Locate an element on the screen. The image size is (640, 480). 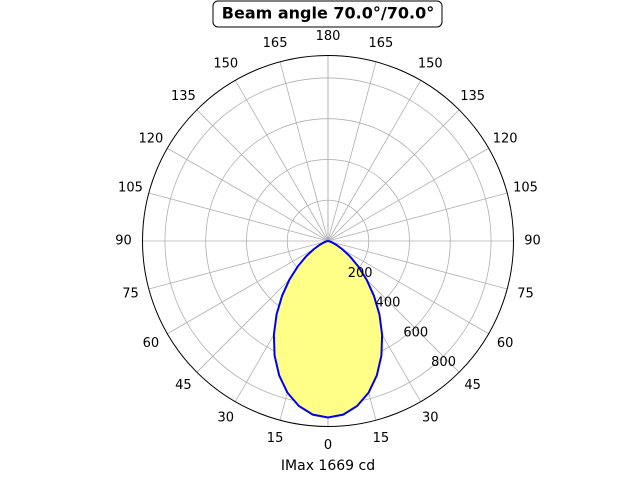
r-tick-label: 600 is located at coordinates (415, 332).